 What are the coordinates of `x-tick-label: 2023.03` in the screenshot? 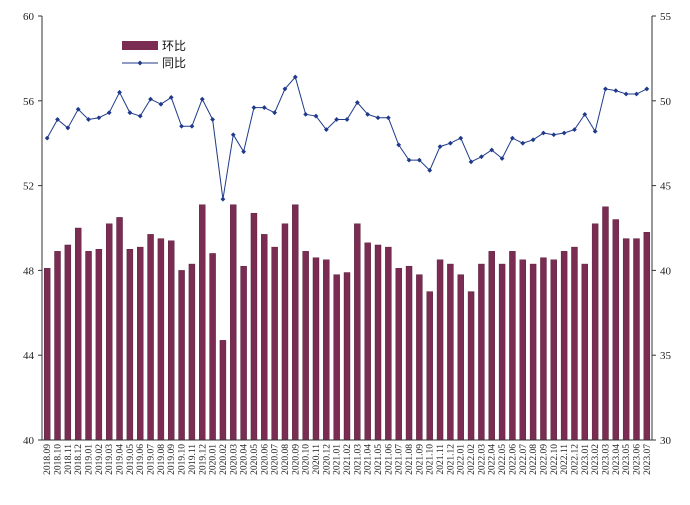 It's located at (606, 459).